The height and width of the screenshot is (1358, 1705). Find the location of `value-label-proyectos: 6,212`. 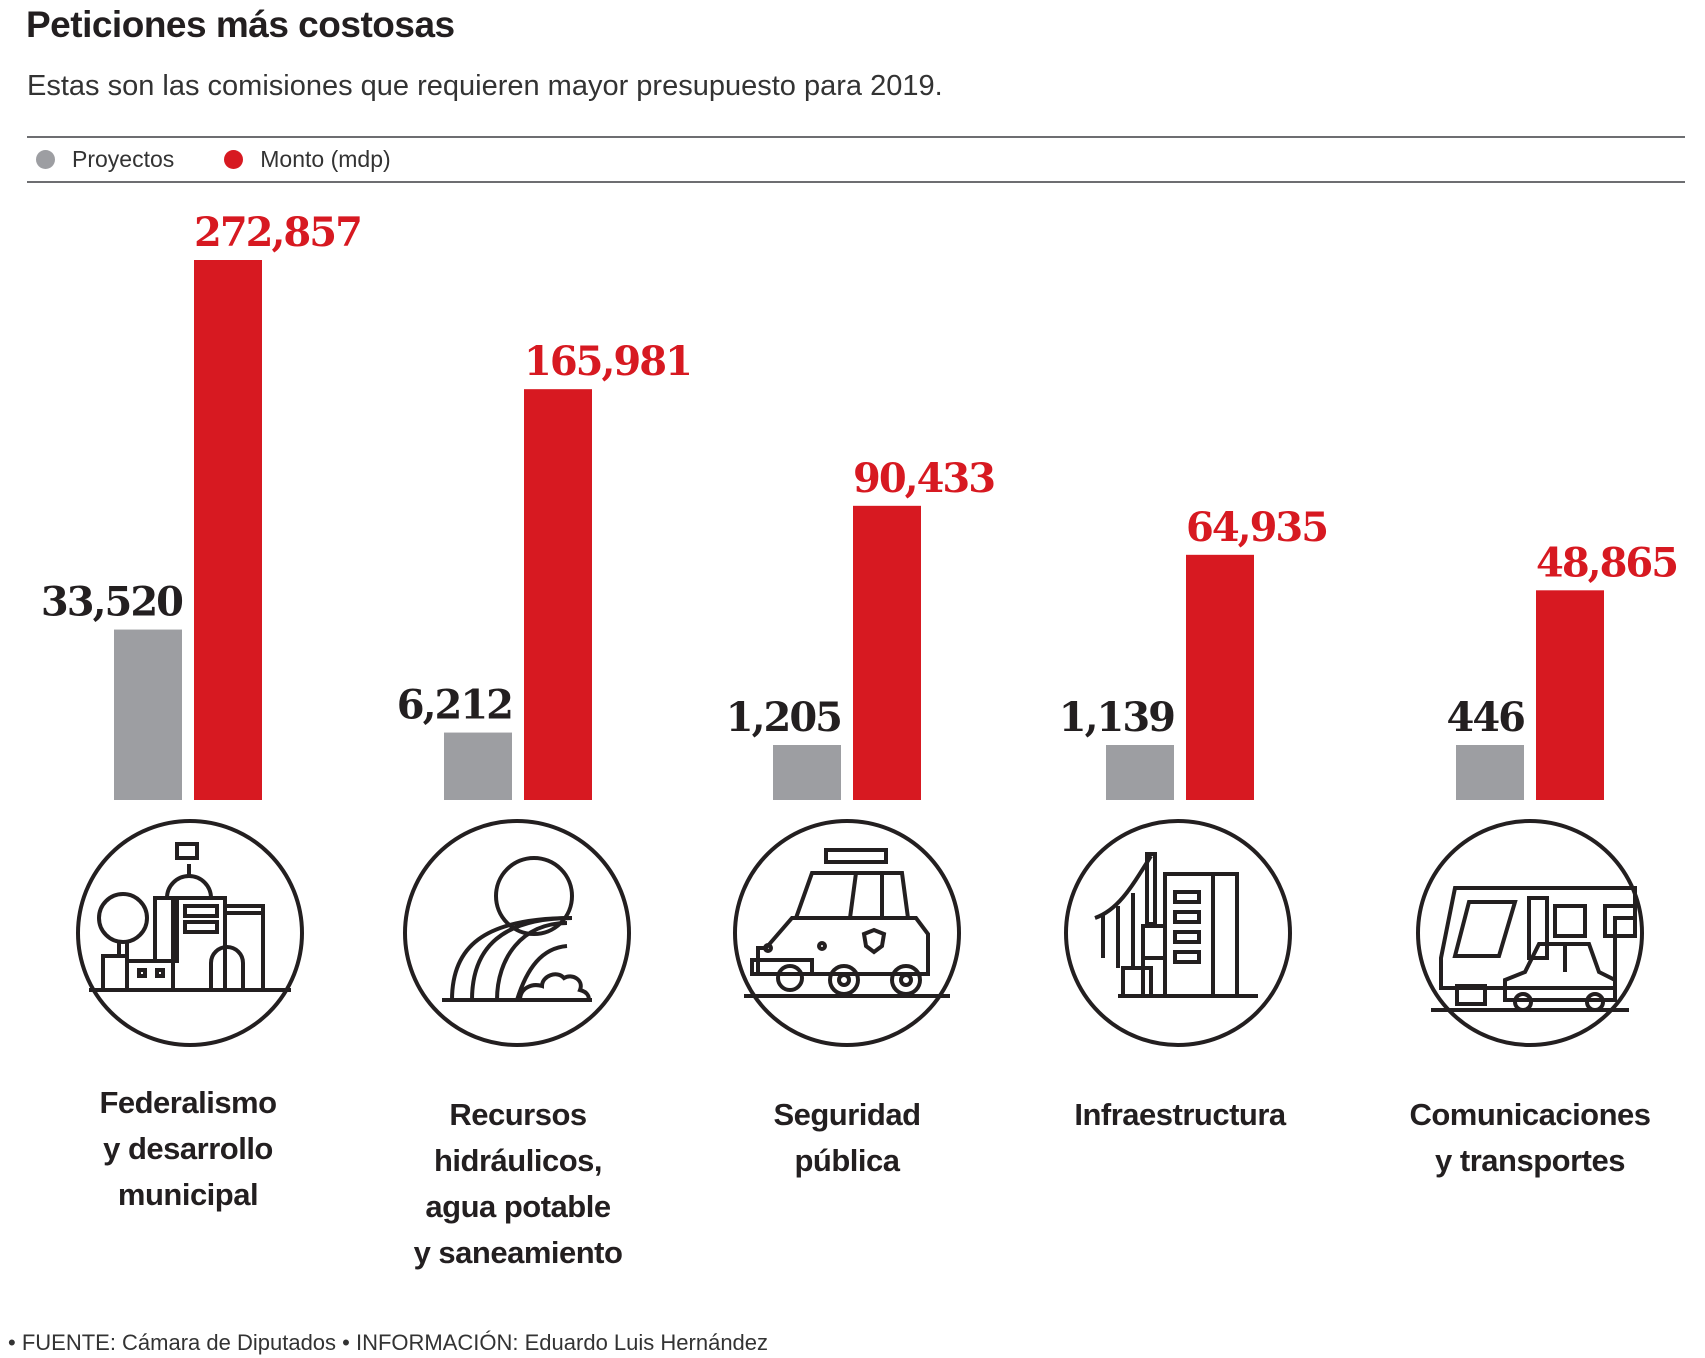

value-label-proyectos: 6,212 is located at coordinates (454, 705).